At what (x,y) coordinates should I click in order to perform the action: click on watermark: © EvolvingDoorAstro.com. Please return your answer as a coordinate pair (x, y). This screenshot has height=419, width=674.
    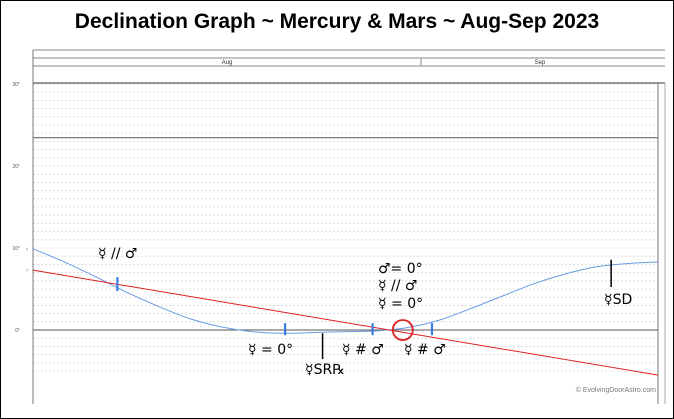
    Looking at the image, I should click on (616, 390).